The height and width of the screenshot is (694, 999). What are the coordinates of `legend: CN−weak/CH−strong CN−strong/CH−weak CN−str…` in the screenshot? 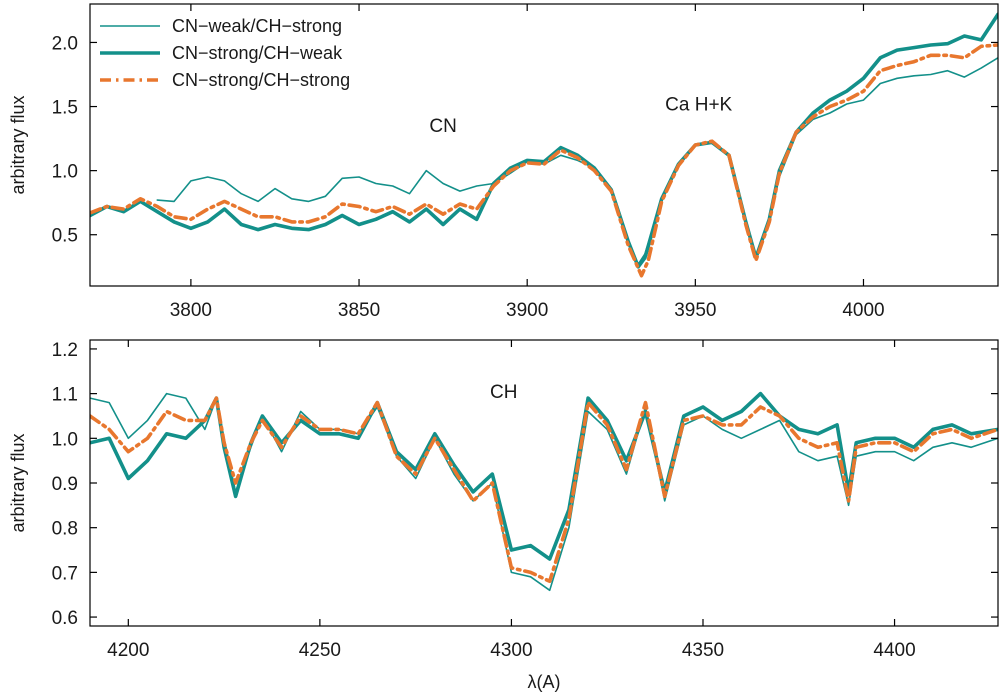 It's located at (225, 53).